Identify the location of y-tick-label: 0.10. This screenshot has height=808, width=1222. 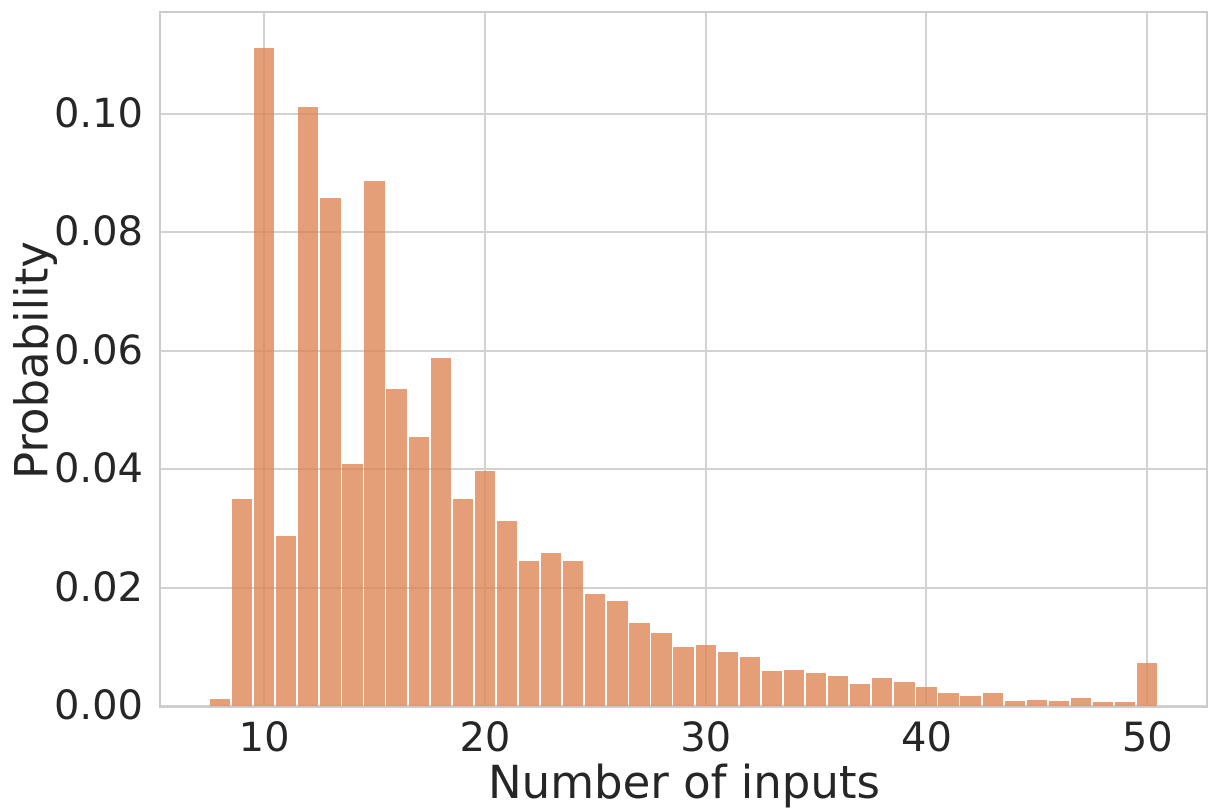
(98, 113).